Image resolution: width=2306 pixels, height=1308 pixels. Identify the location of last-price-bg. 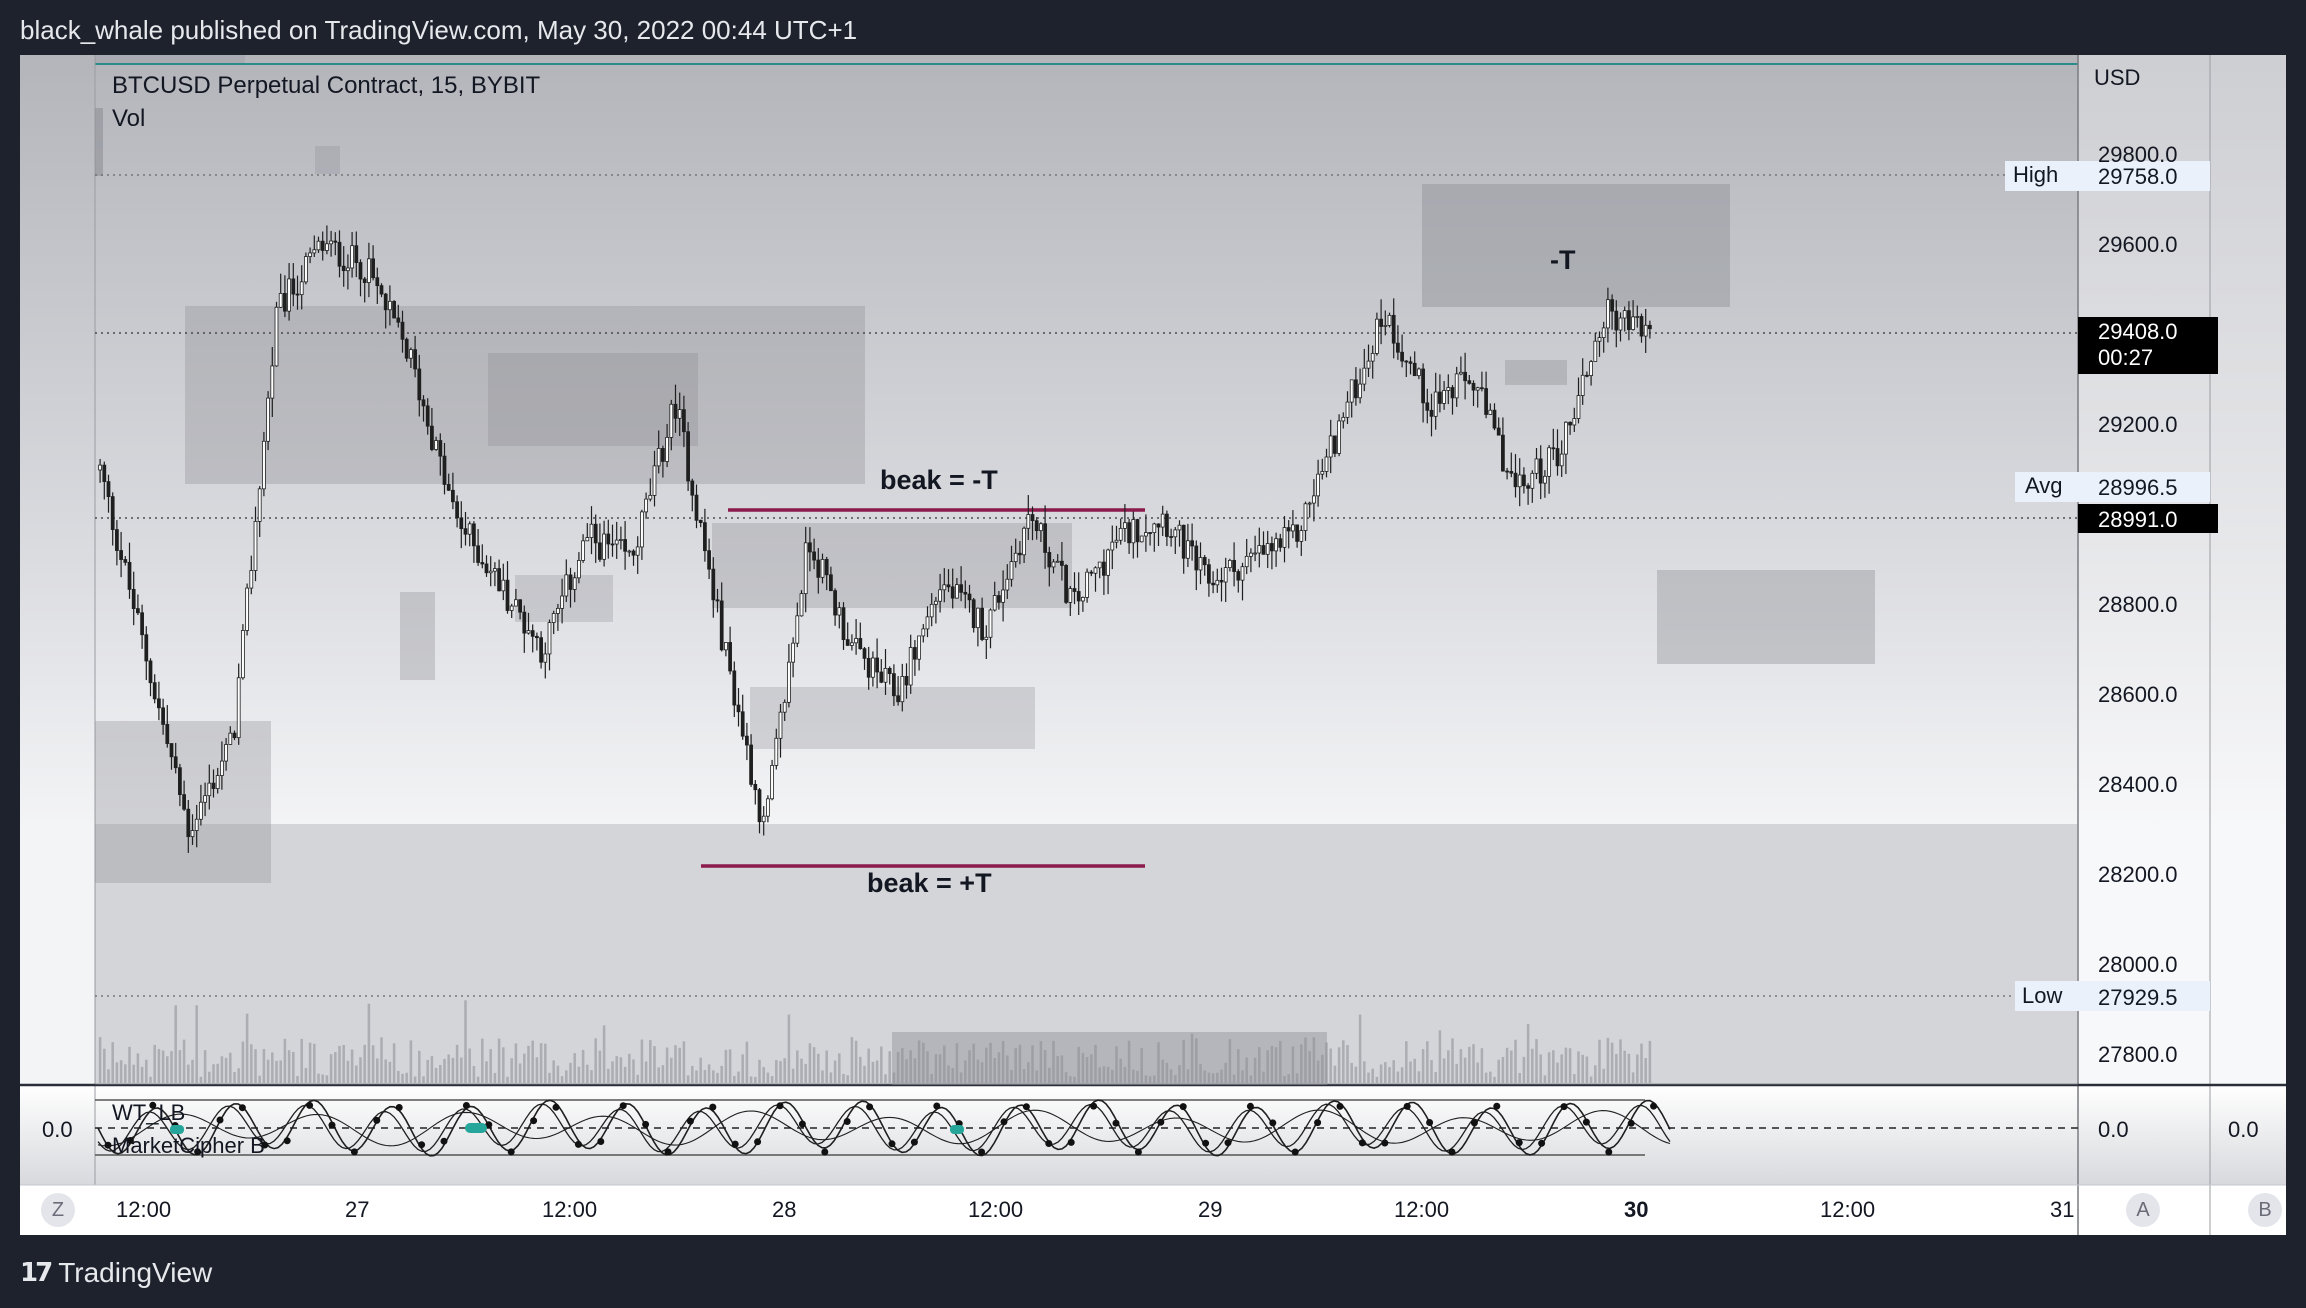
(2148, 345).